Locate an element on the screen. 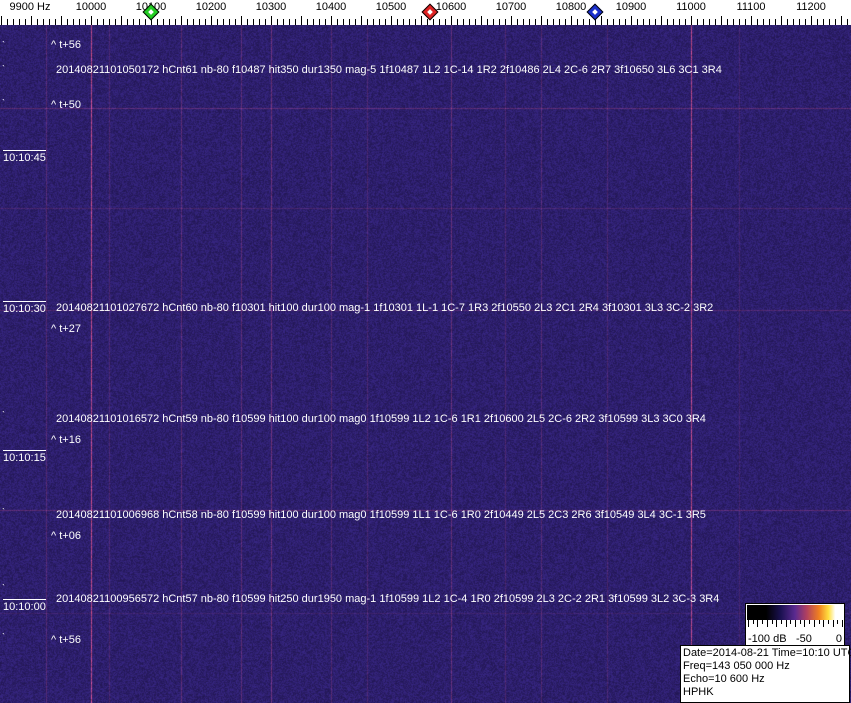 This screenshot has height=703, width=851. offset-label: ^ t+56 is located at coordinates (66, 45).